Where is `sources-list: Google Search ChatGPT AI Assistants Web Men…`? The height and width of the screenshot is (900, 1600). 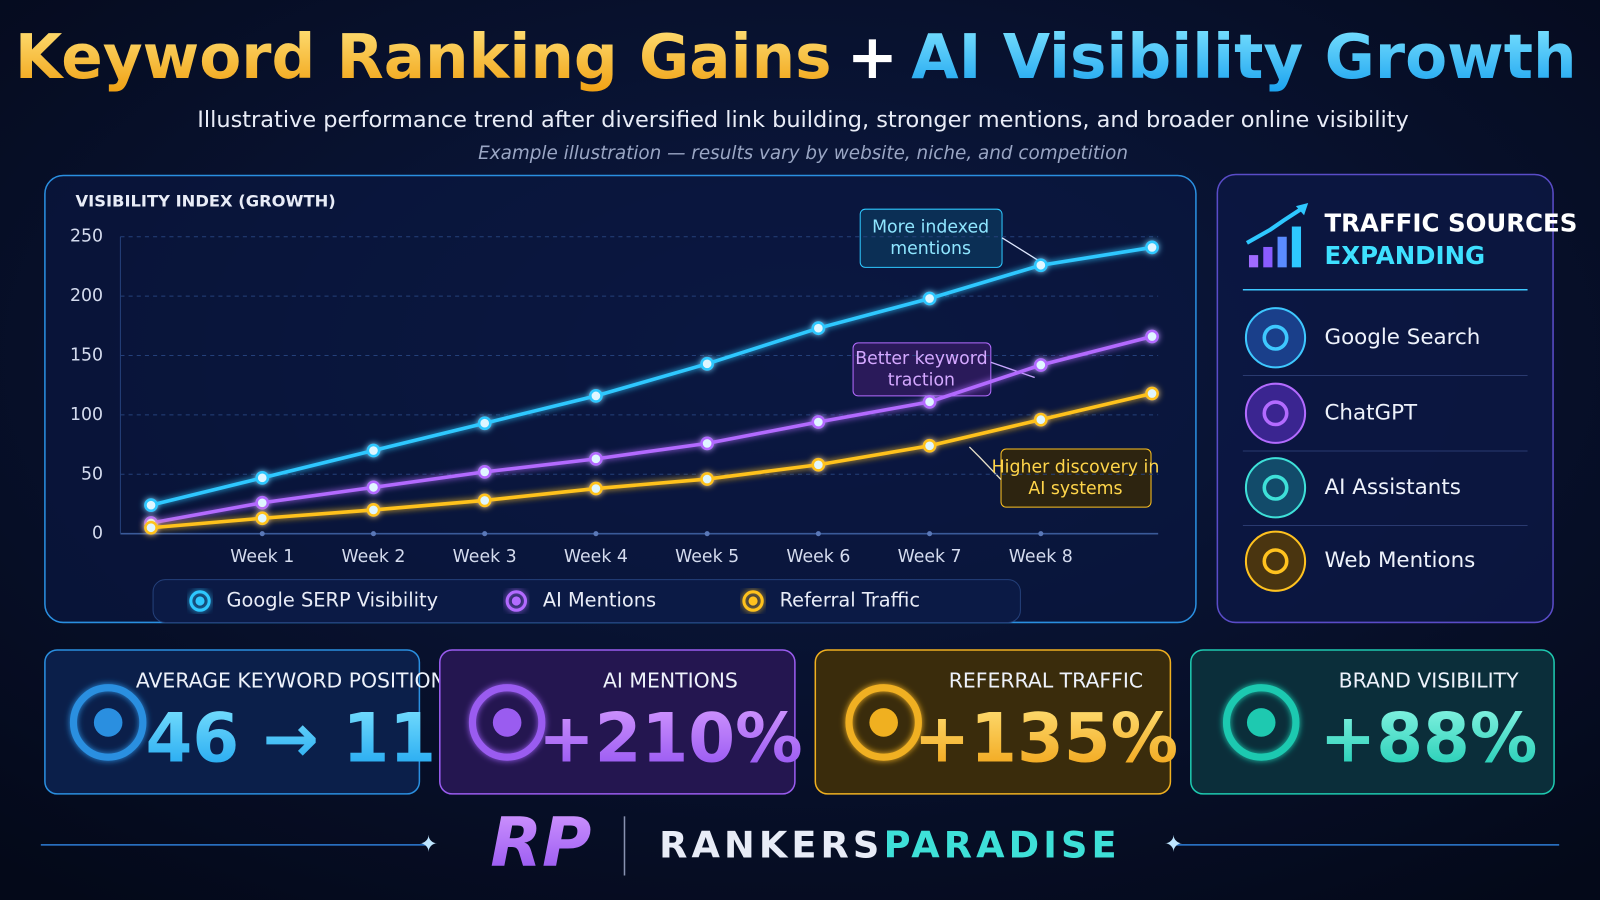
sources-list: Google Search ChatGPT AI Assistants Web Men… is located at coordinates (1385, 449).